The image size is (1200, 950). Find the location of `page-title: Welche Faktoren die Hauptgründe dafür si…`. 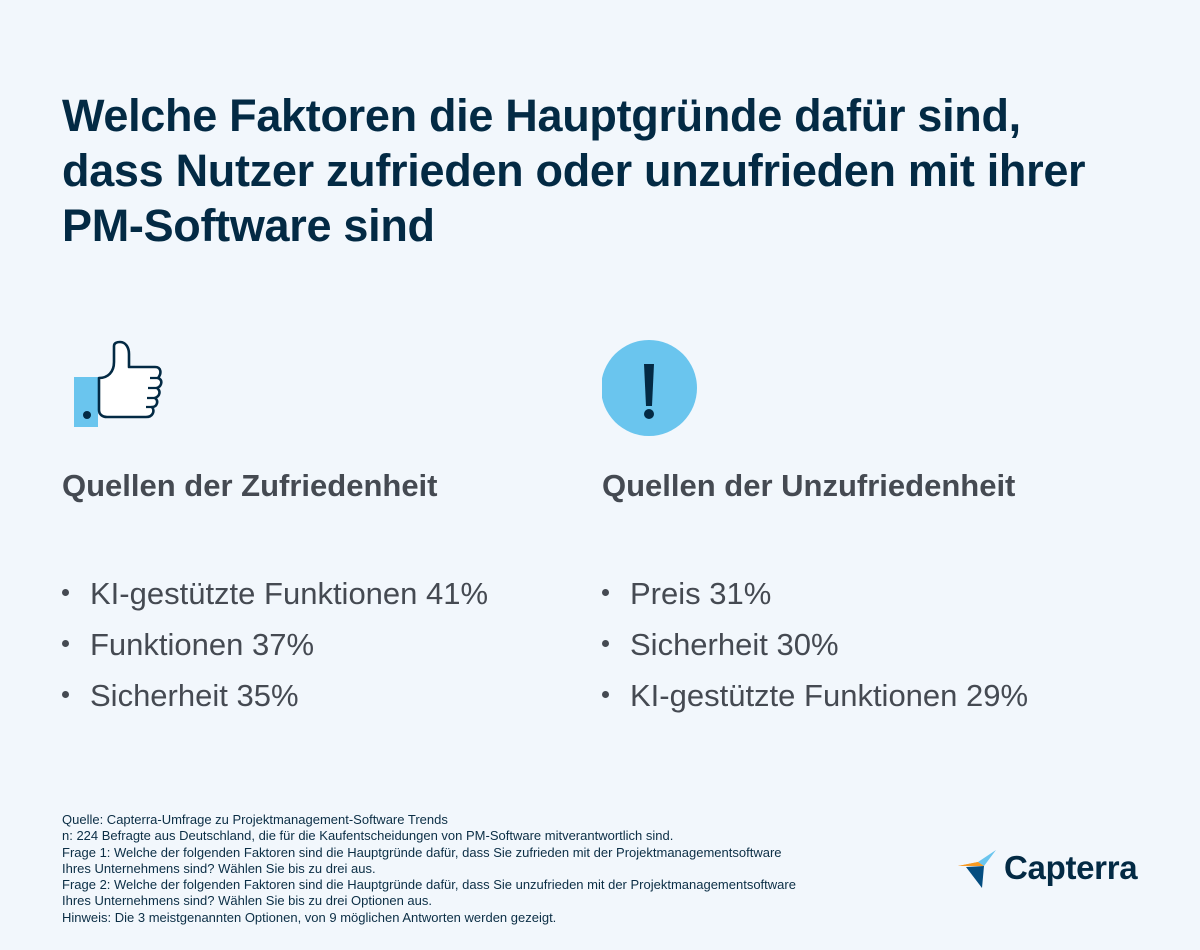

page-title: Welche Faktoren die Hauptgründe dafür si… is located at coordinates (574, 170).